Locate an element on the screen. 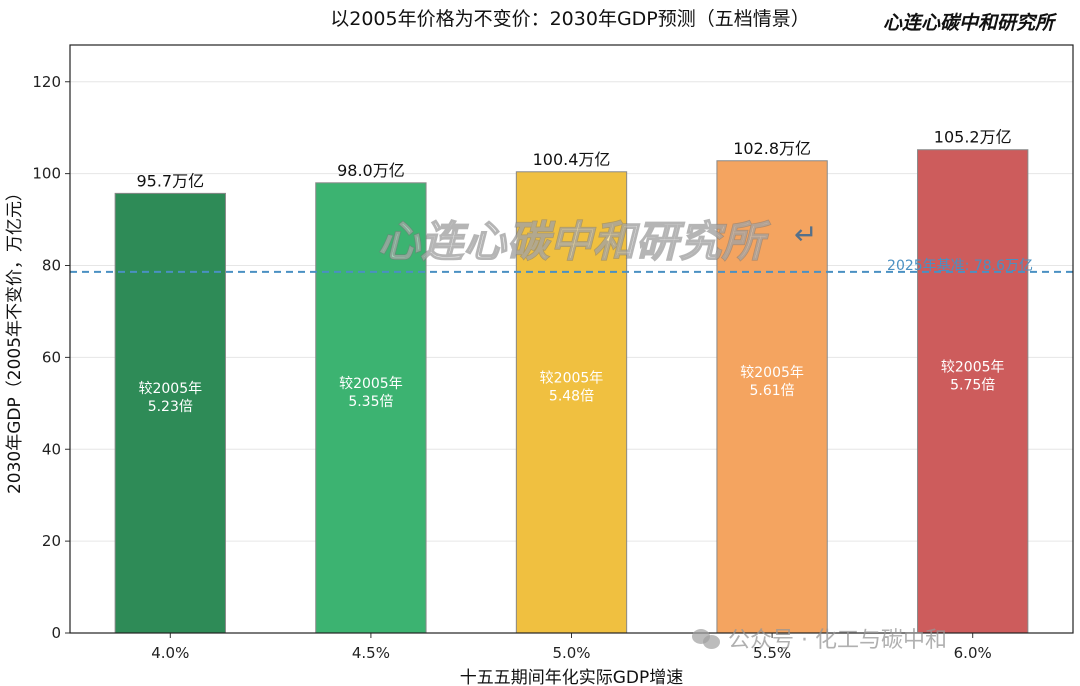  y-tick-label: 120 is located at coordinates (46, 82).